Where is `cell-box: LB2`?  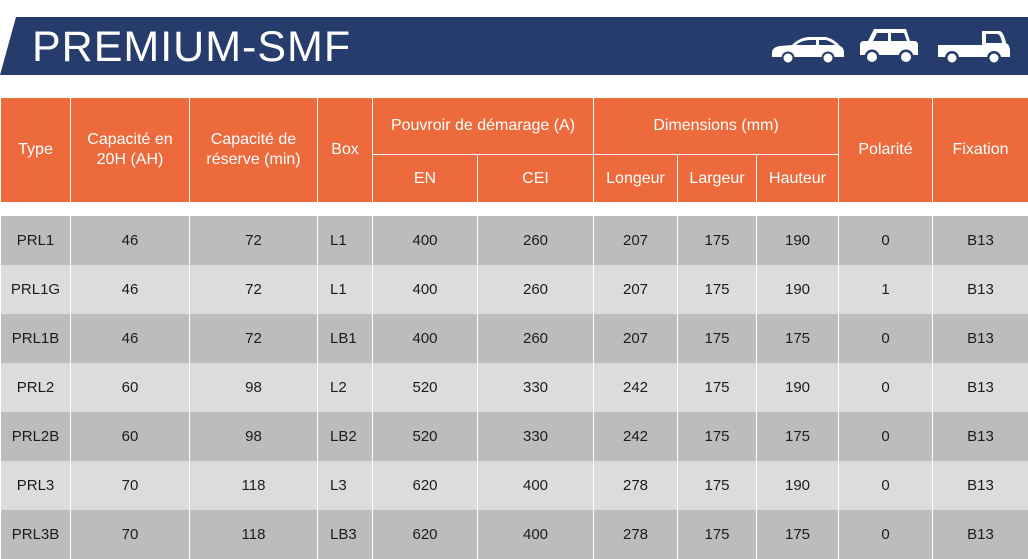 cell-box: LB2 is located at coordinates (345, 436).